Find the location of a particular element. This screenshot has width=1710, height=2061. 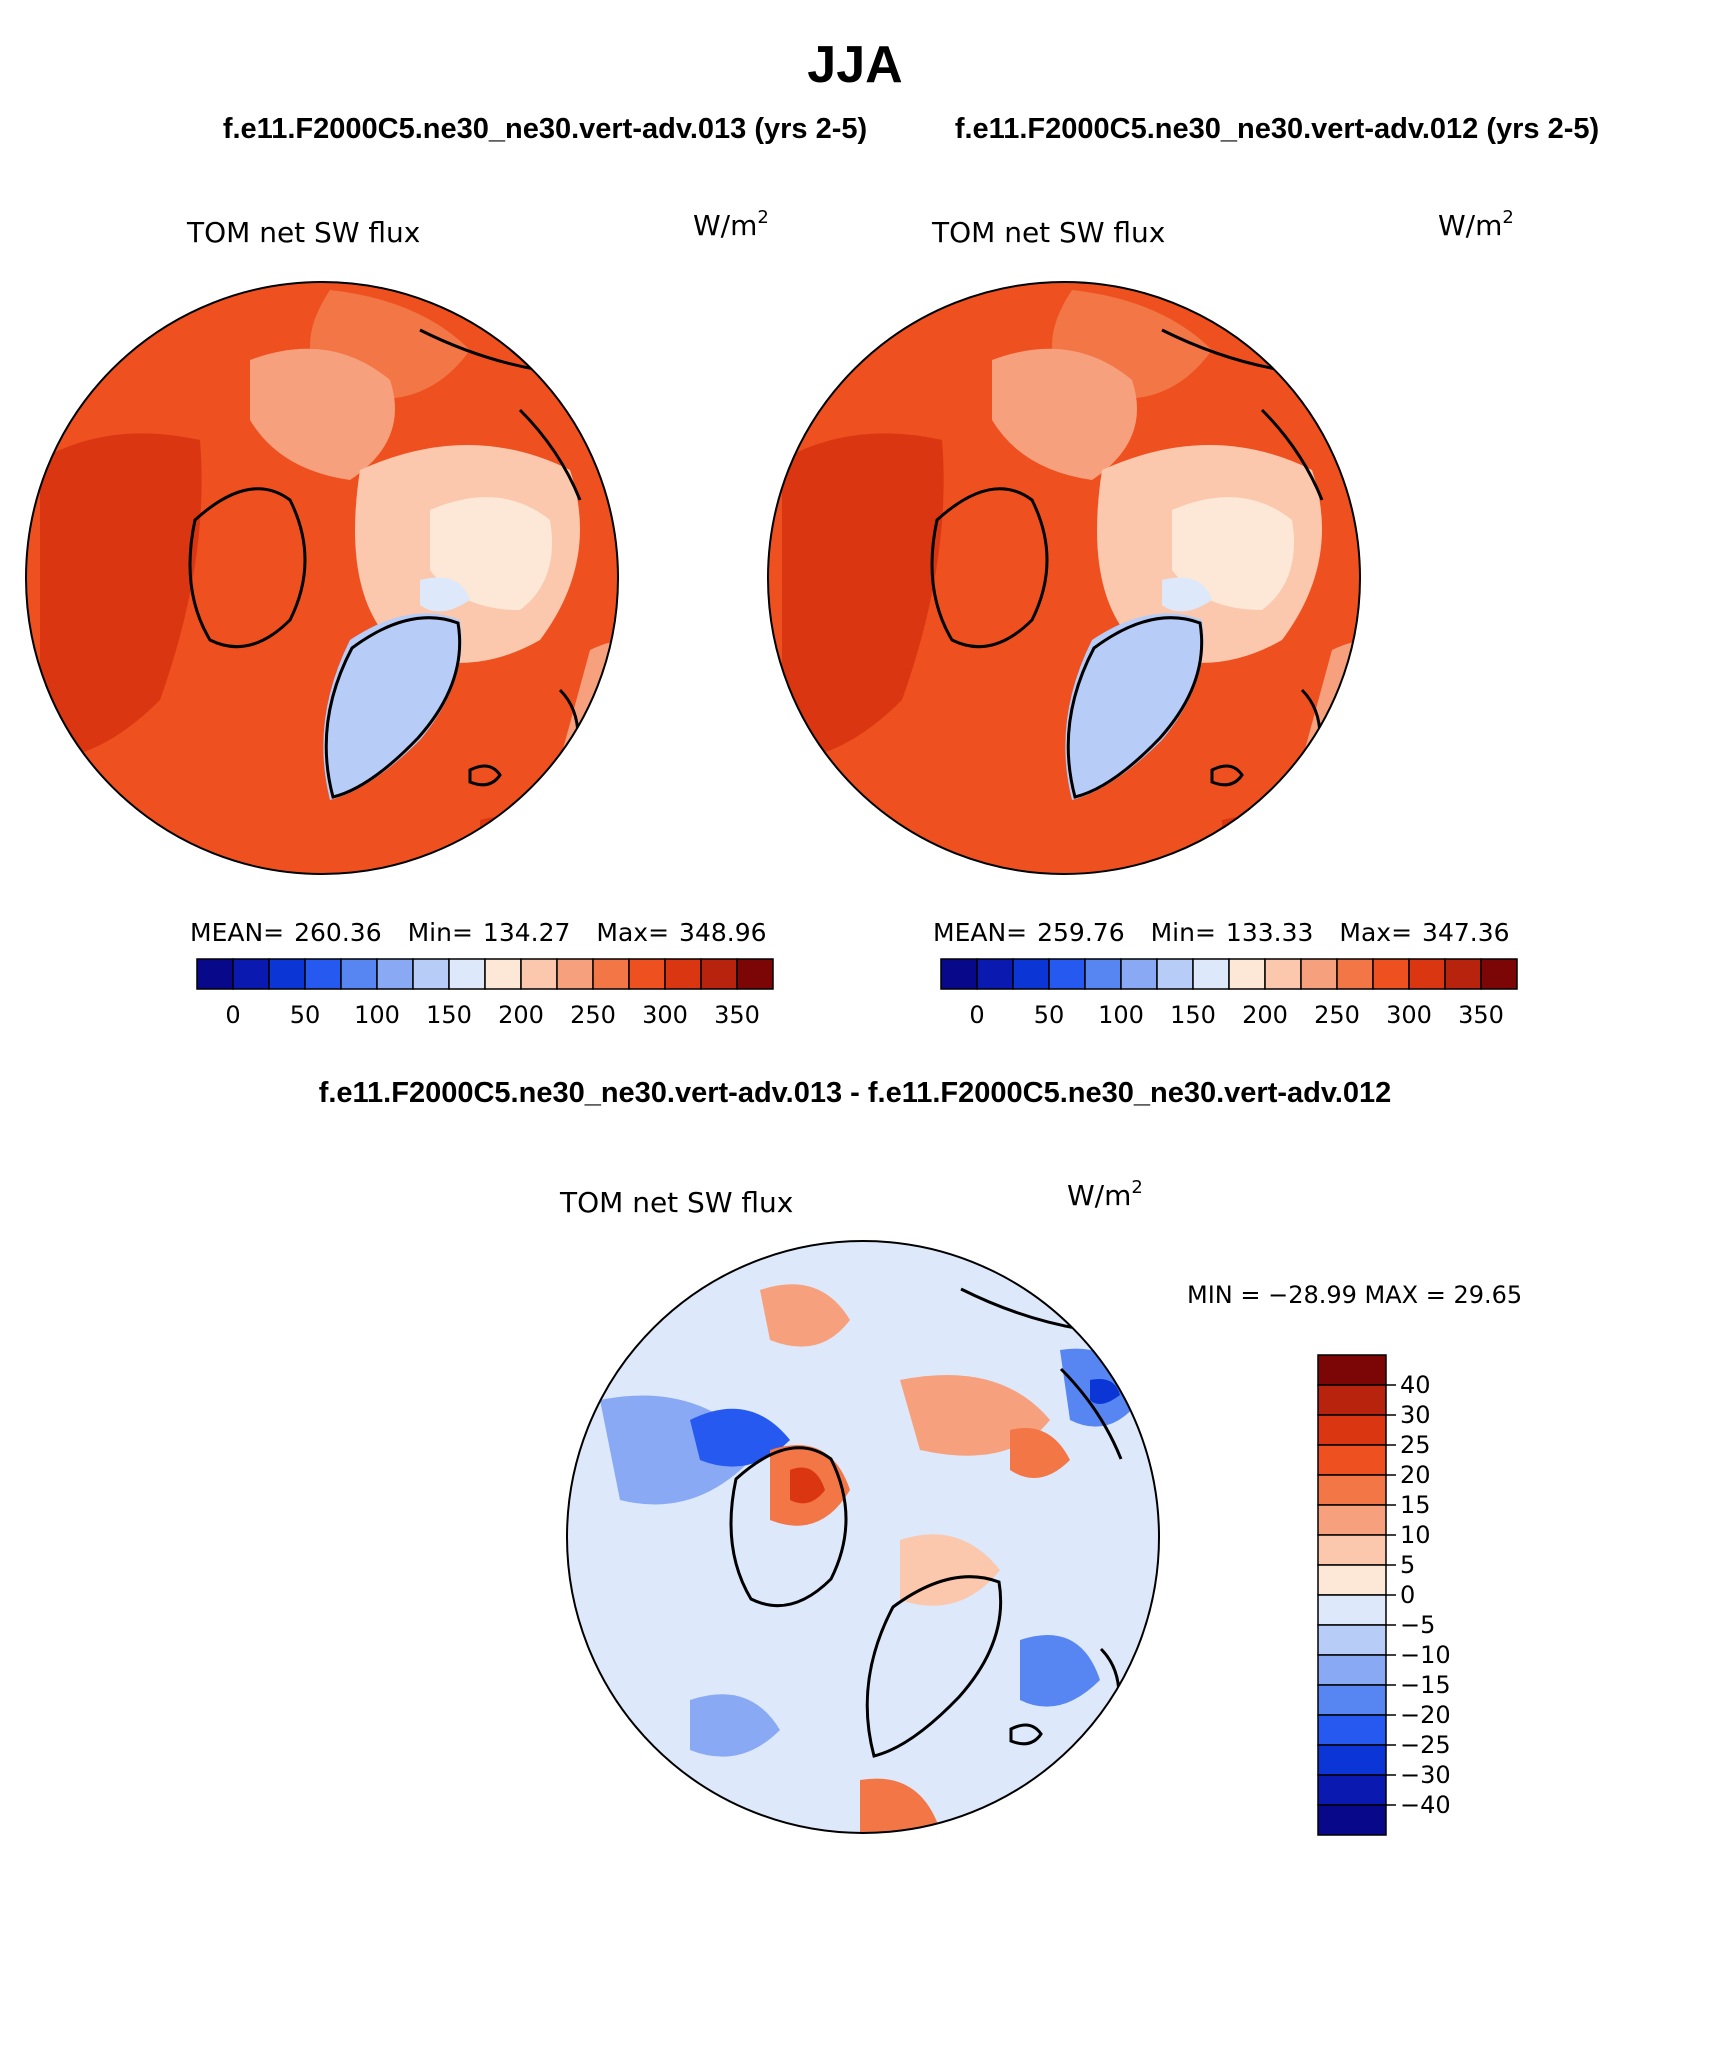

field-pos-strong is located at coordinates (807, 1485).